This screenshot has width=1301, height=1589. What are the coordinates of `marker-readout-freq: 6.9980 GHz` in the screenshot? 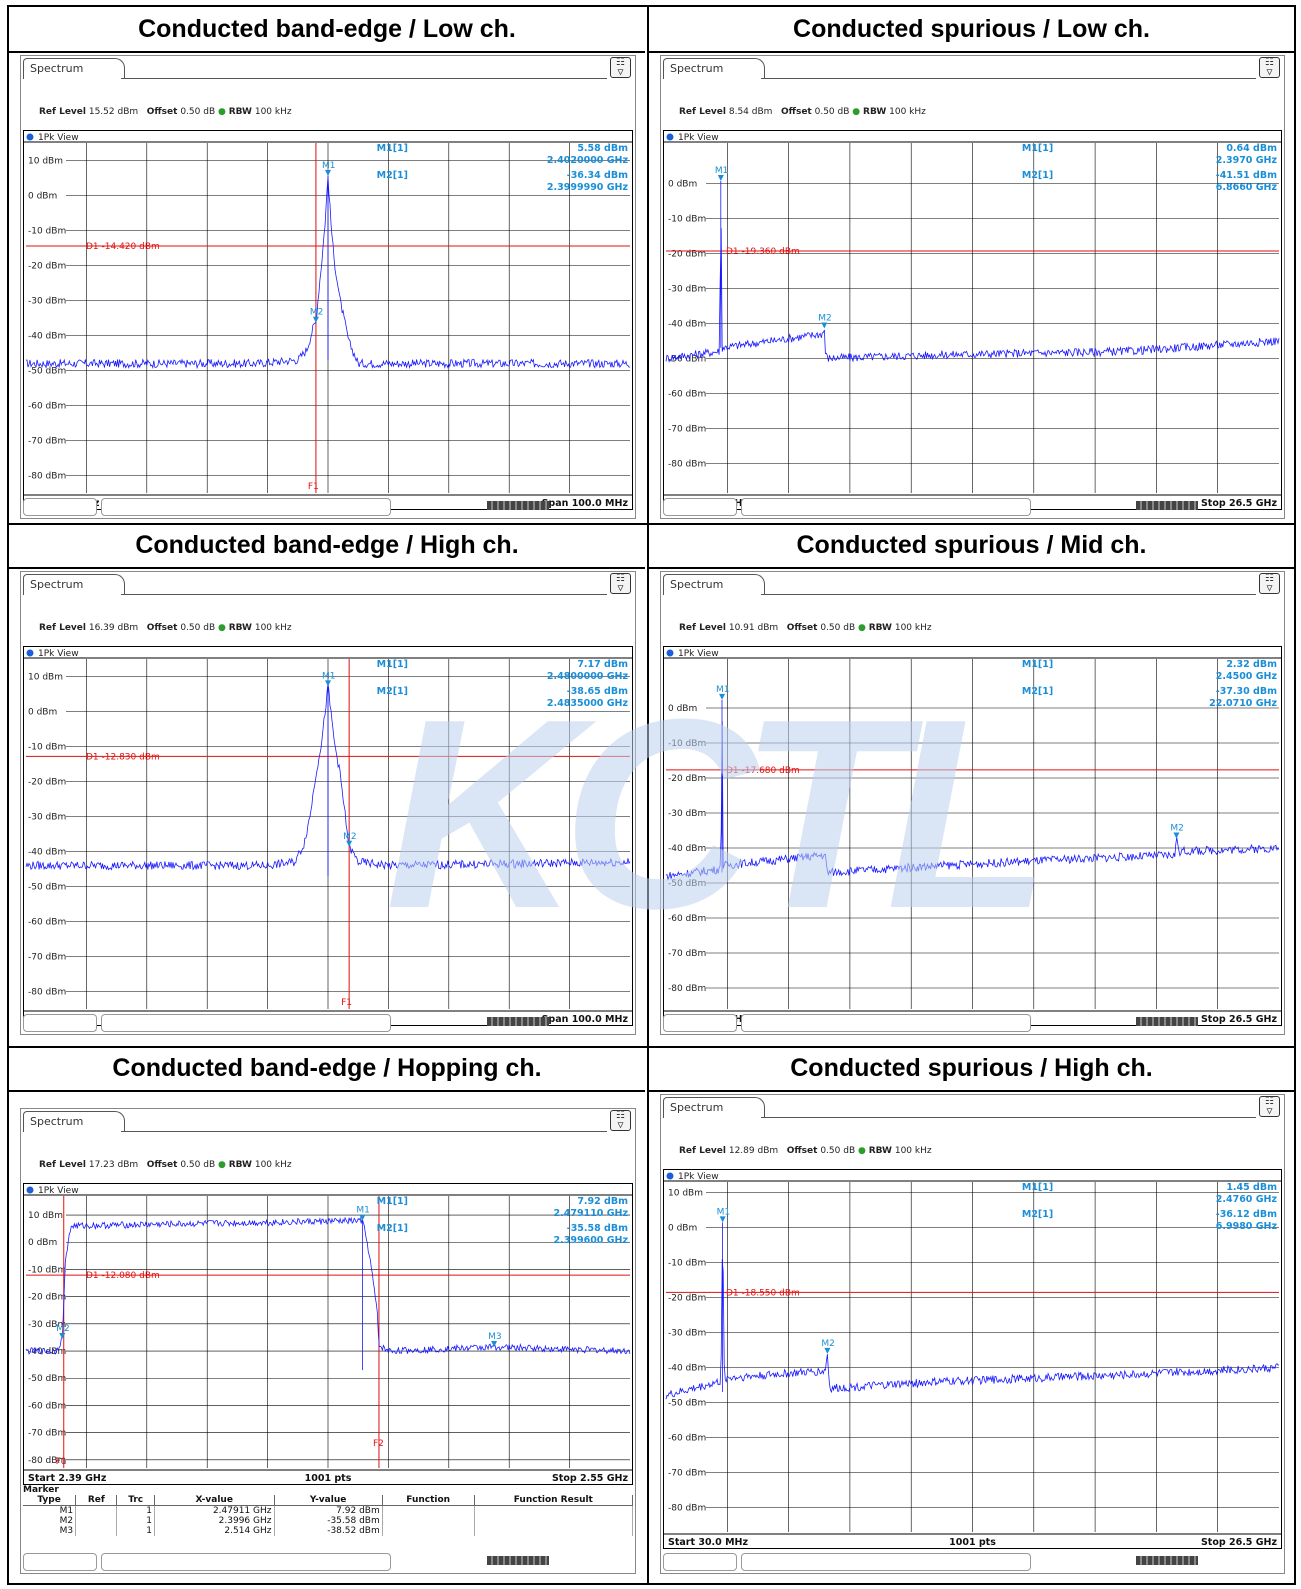 It's located at (1247, 1226).